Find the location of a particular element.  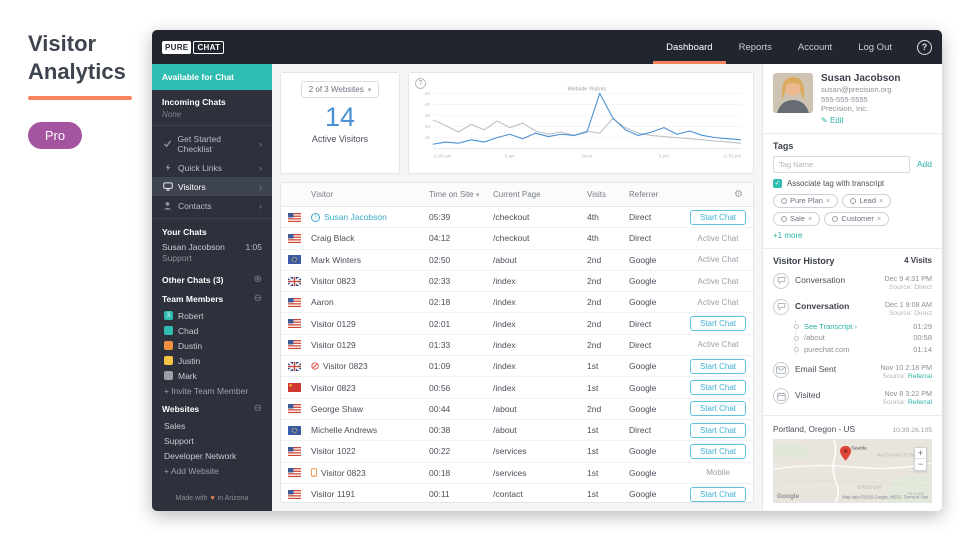

title-underline is located at coordinates (80, 98).